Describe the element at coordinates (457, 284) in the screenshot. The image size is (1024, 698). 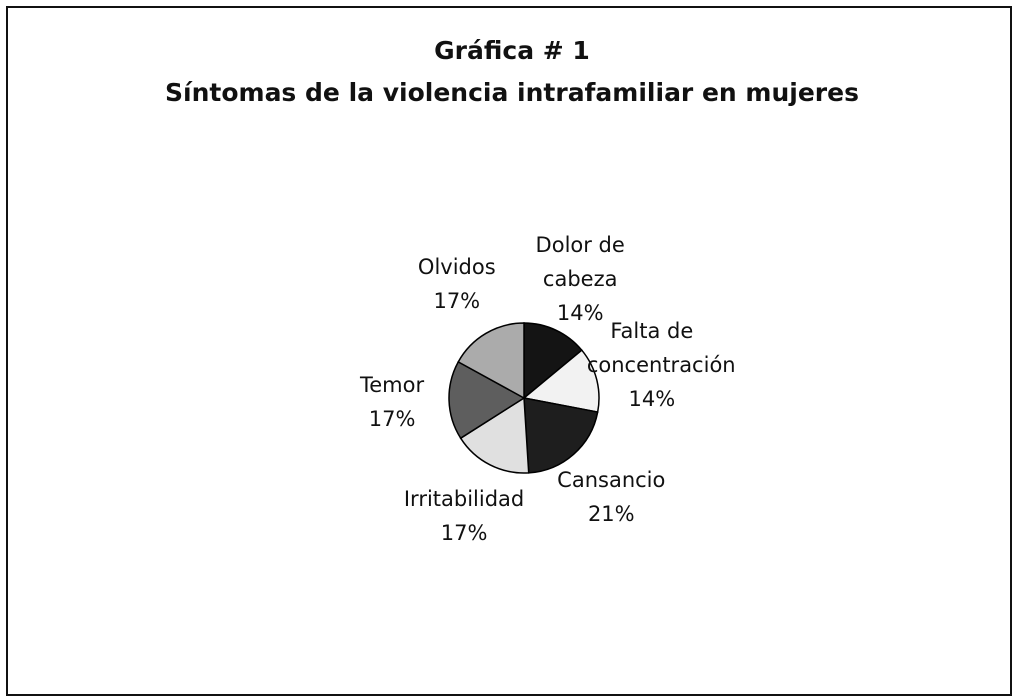
I see `slice-label: Olvidos 17%` at that location.